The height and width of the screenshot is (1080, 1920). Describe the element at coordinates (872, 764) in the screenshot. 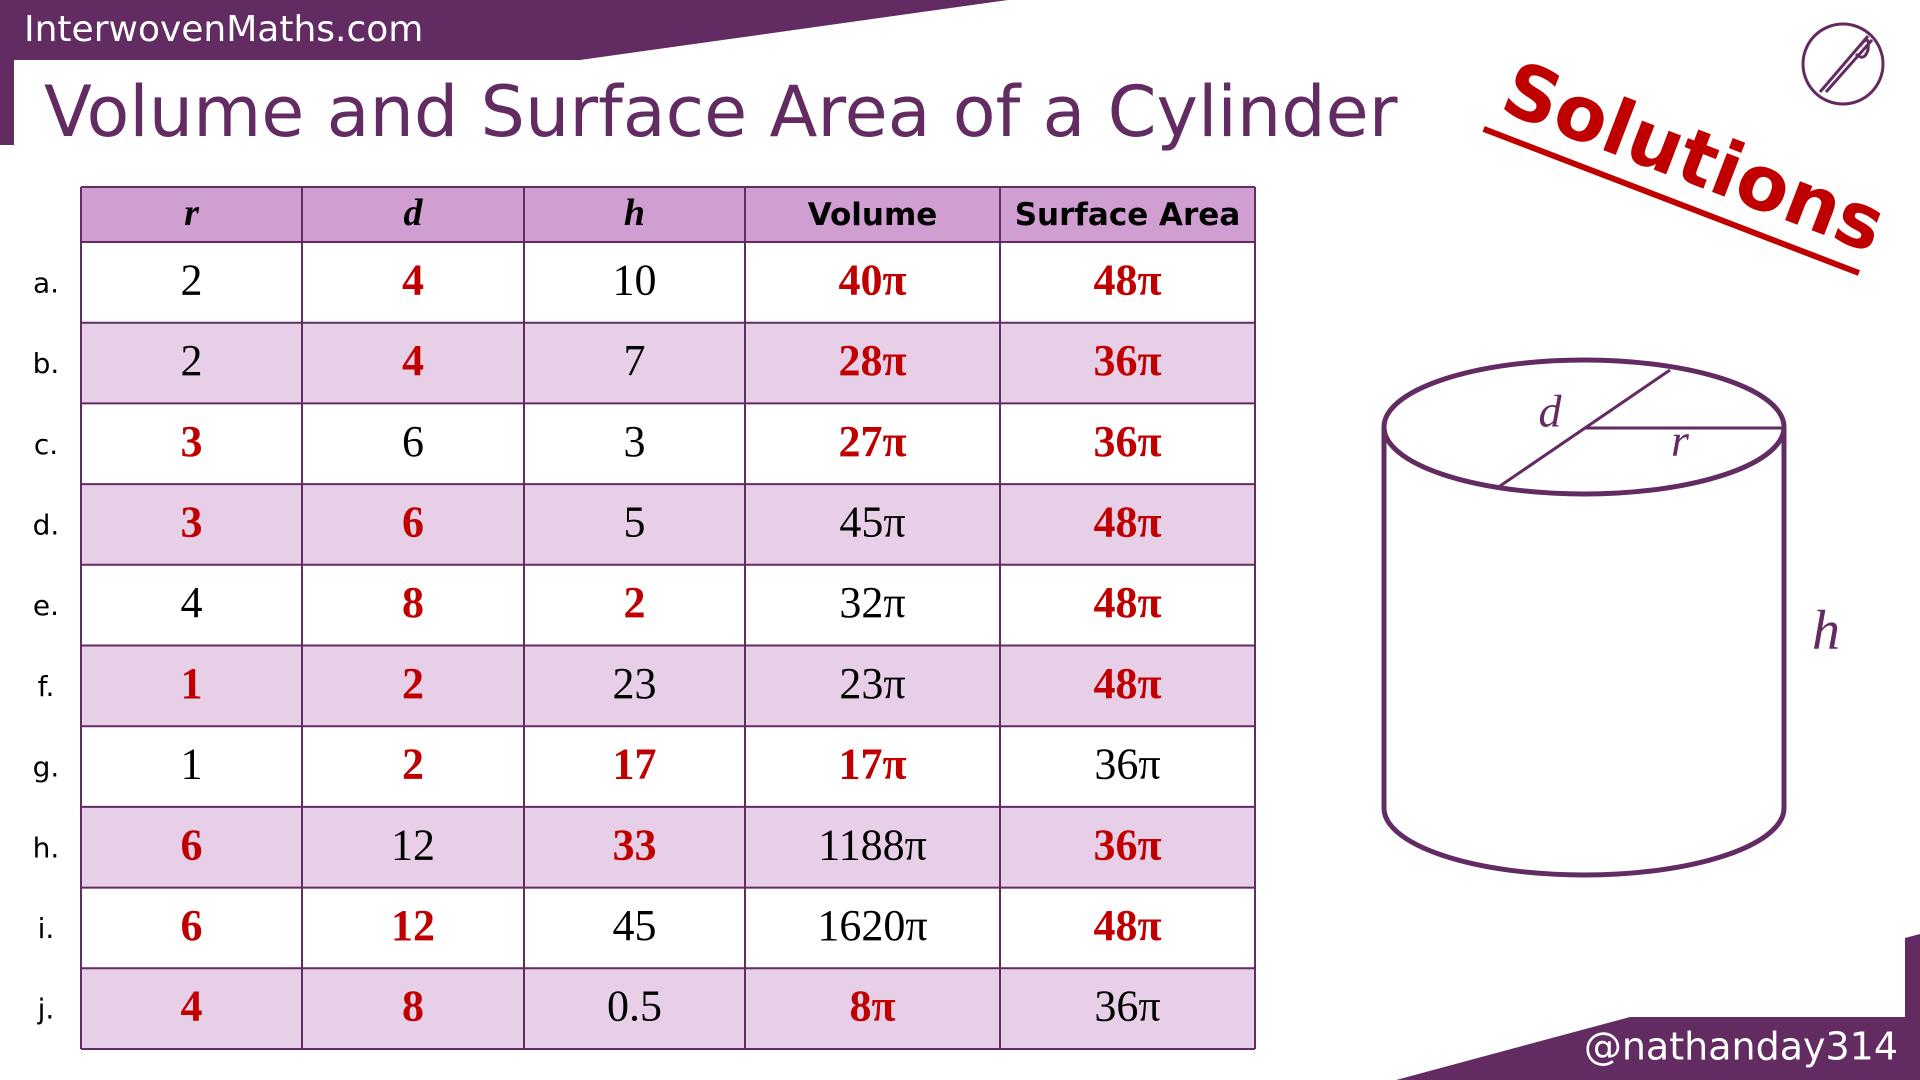

I see `cell: 17π` at that location.